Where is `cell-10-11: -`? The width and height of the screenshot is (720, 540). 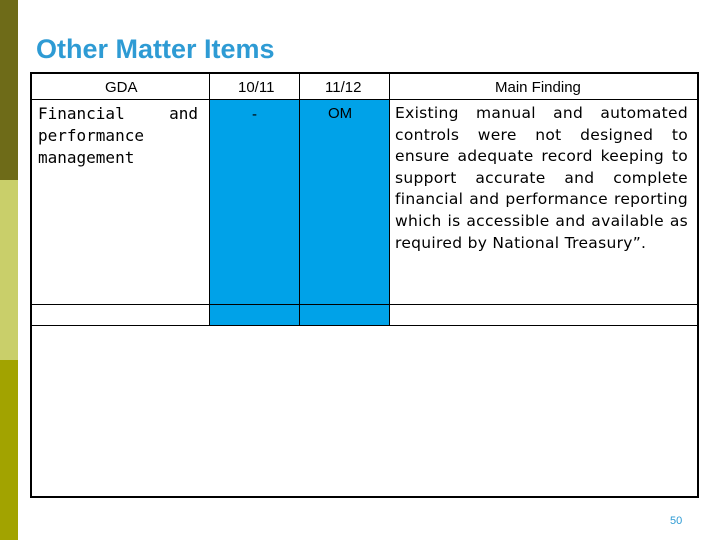
cell-10-11: - is located at coordinates (254, 114).